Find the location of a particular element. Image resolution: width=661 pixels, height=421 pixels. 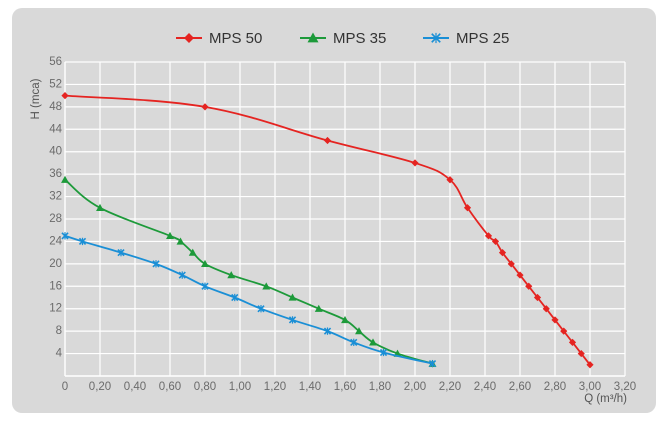

y-tick-label: 8 is located at coordinates (59, 331).